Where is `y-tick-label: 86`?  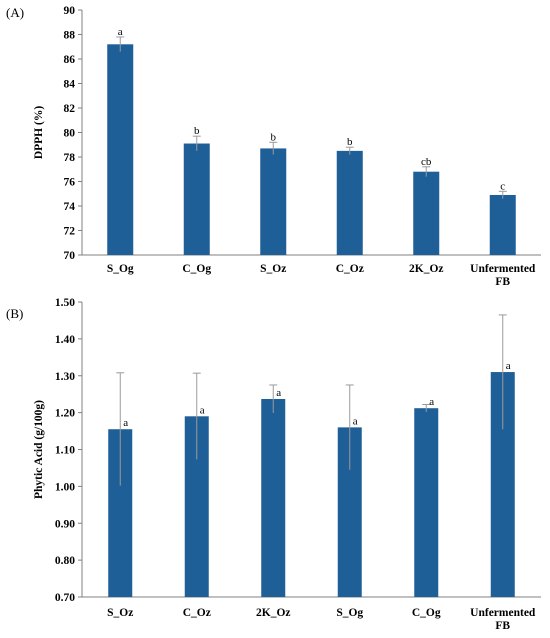
y-tick-label: 86 is located at coordinates (70, 60).